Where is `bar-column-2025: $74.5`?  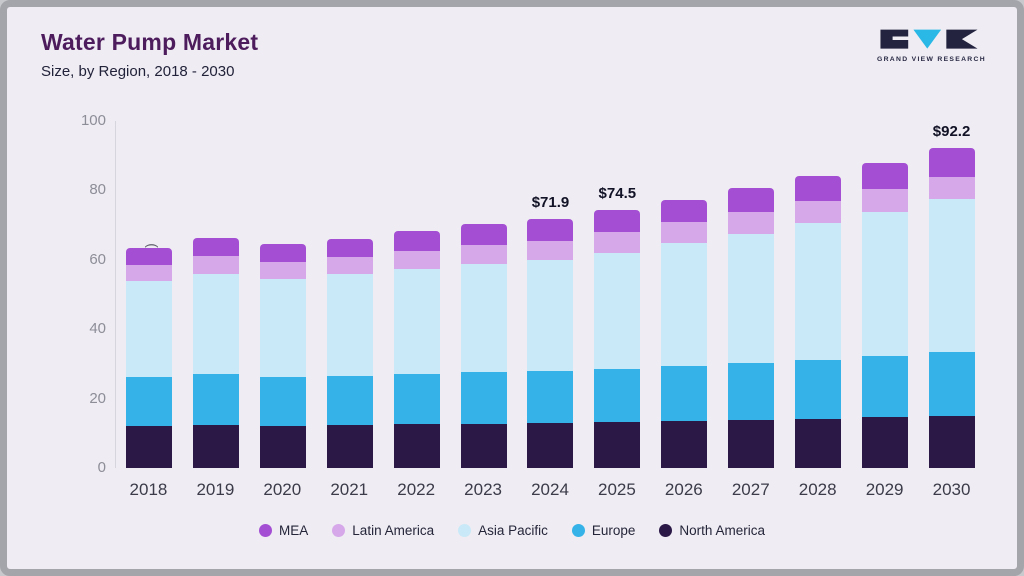 bar-column-2025: $74.5 is located at coordinates (617, 294).